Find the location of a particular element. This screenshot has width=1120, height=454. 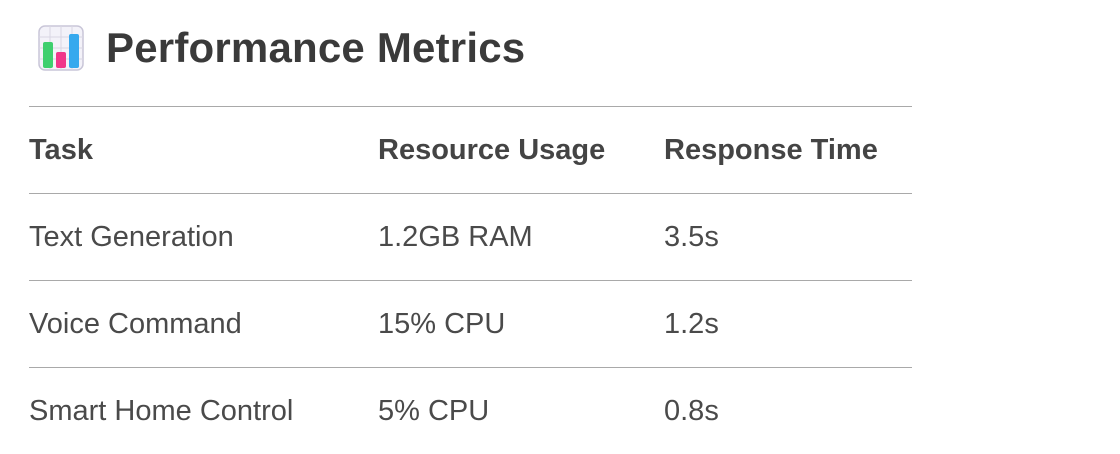

page-header: Performance Metrics is located at coordinates (281, 48).